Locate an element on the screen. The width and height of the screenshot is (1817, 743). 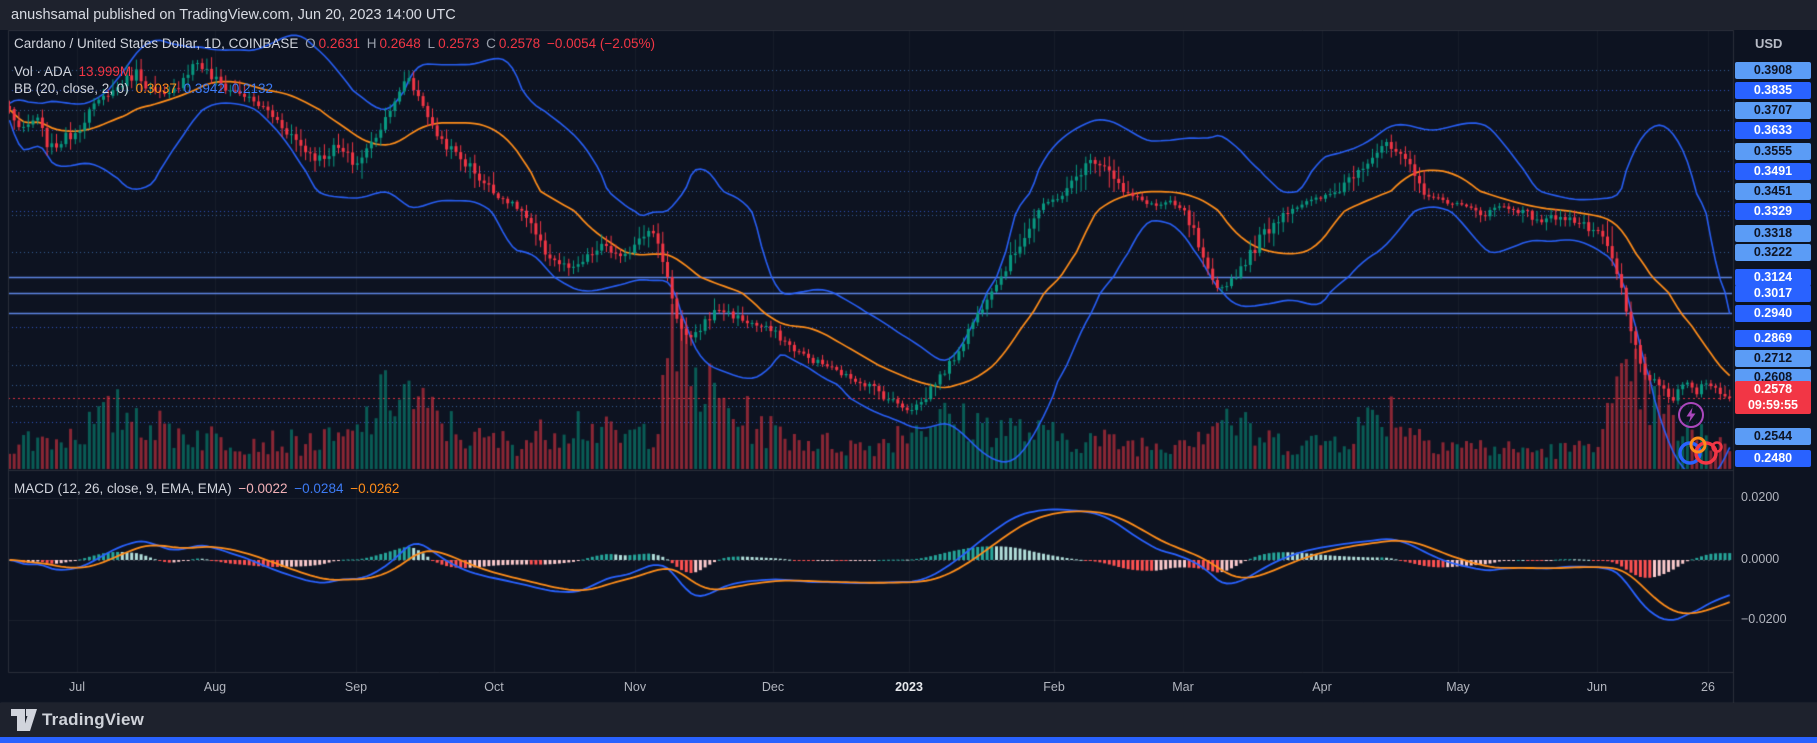
price-level-label: 0.3222 is located at coordinates (1773, 252).